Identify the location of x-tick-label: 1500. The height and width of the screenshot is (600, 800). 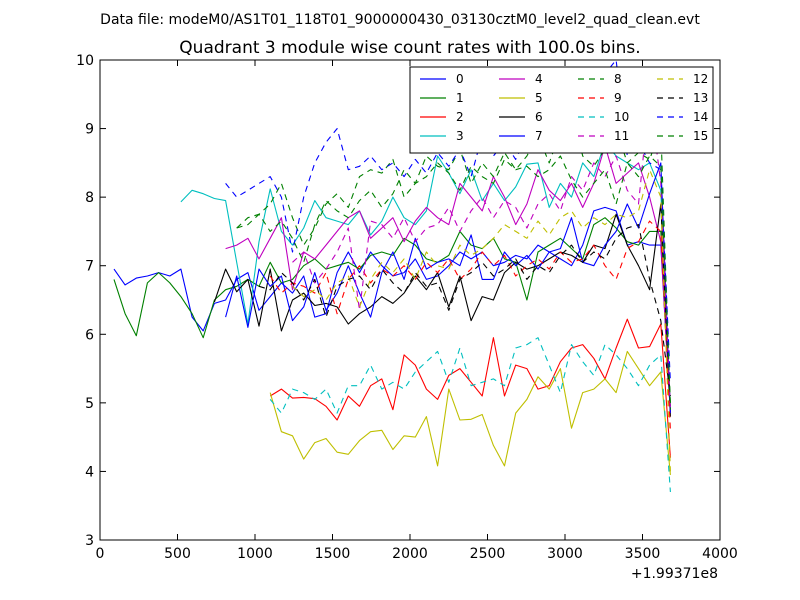
(333, 554).